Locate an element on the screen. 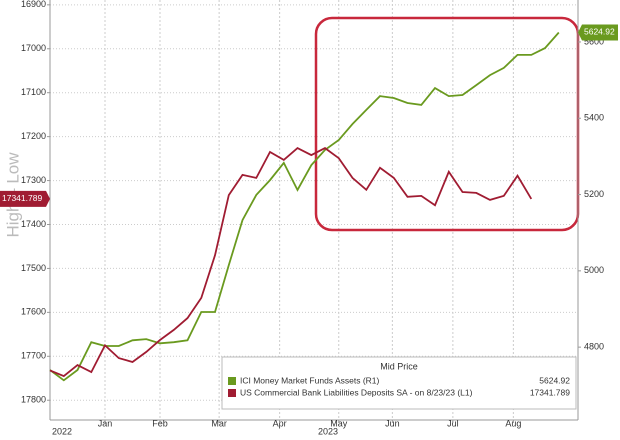  y-tick-label: 17400 is located at coordinates (33, 224).